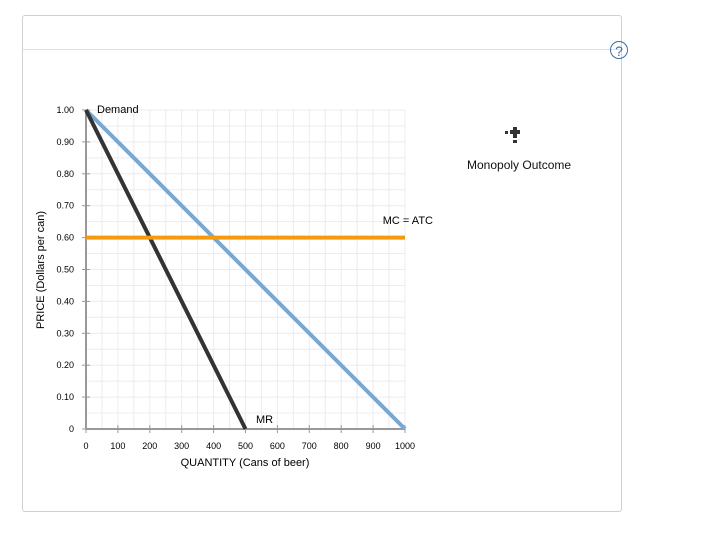 This screenshot has height=533, width=705. What do you see at coordinates (309, 446) in the screenshot?
I see `x-tick-label: 700` at bounding box center [309, 446].